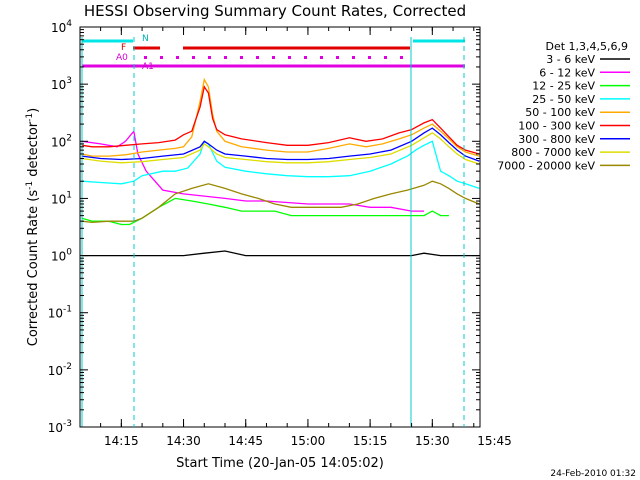 The width and height of the screenshot is (640, 480). I want to click on flag-label-a1: A1, so click(148, 67).